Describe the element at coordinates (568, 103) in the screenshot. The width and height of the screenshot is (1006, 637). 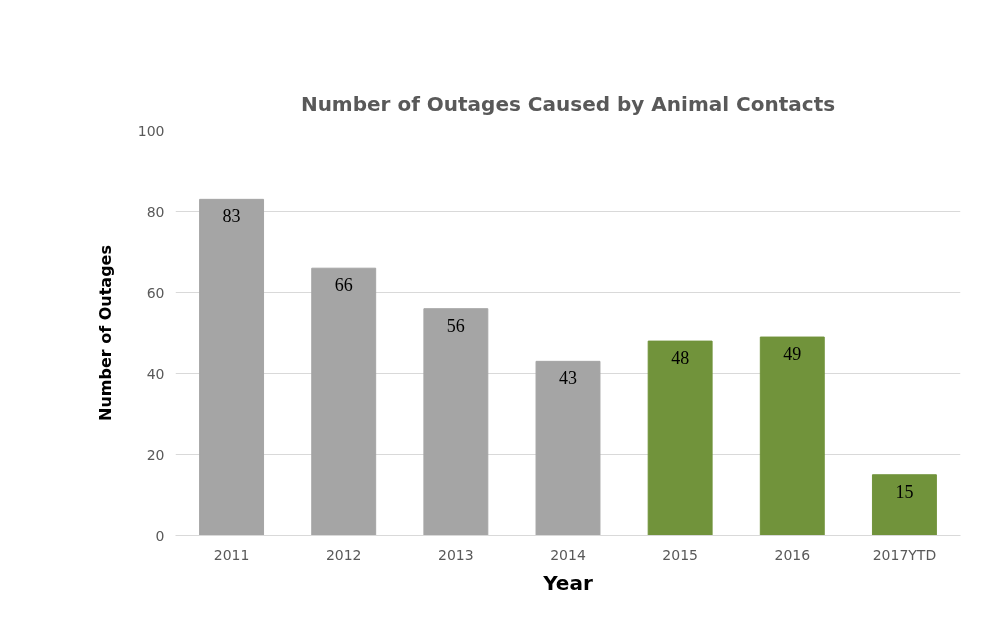
I see `chart-title: Number of Outages Caused by Animal Contacts` at that location.